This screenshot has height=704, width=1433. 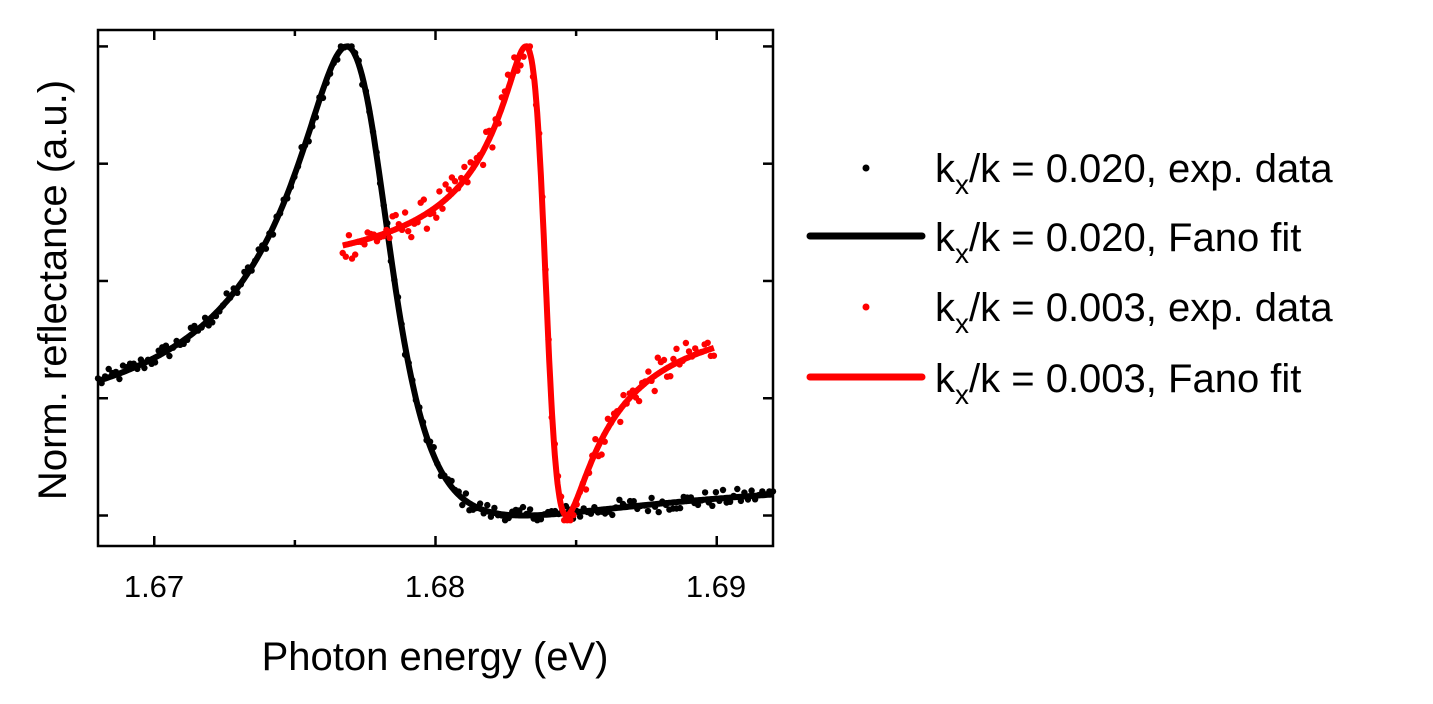 What do you see at coordinates (866, 168) in the screenshot?
I see `legend-marker-black-dot` at bounding box center [866, 168].